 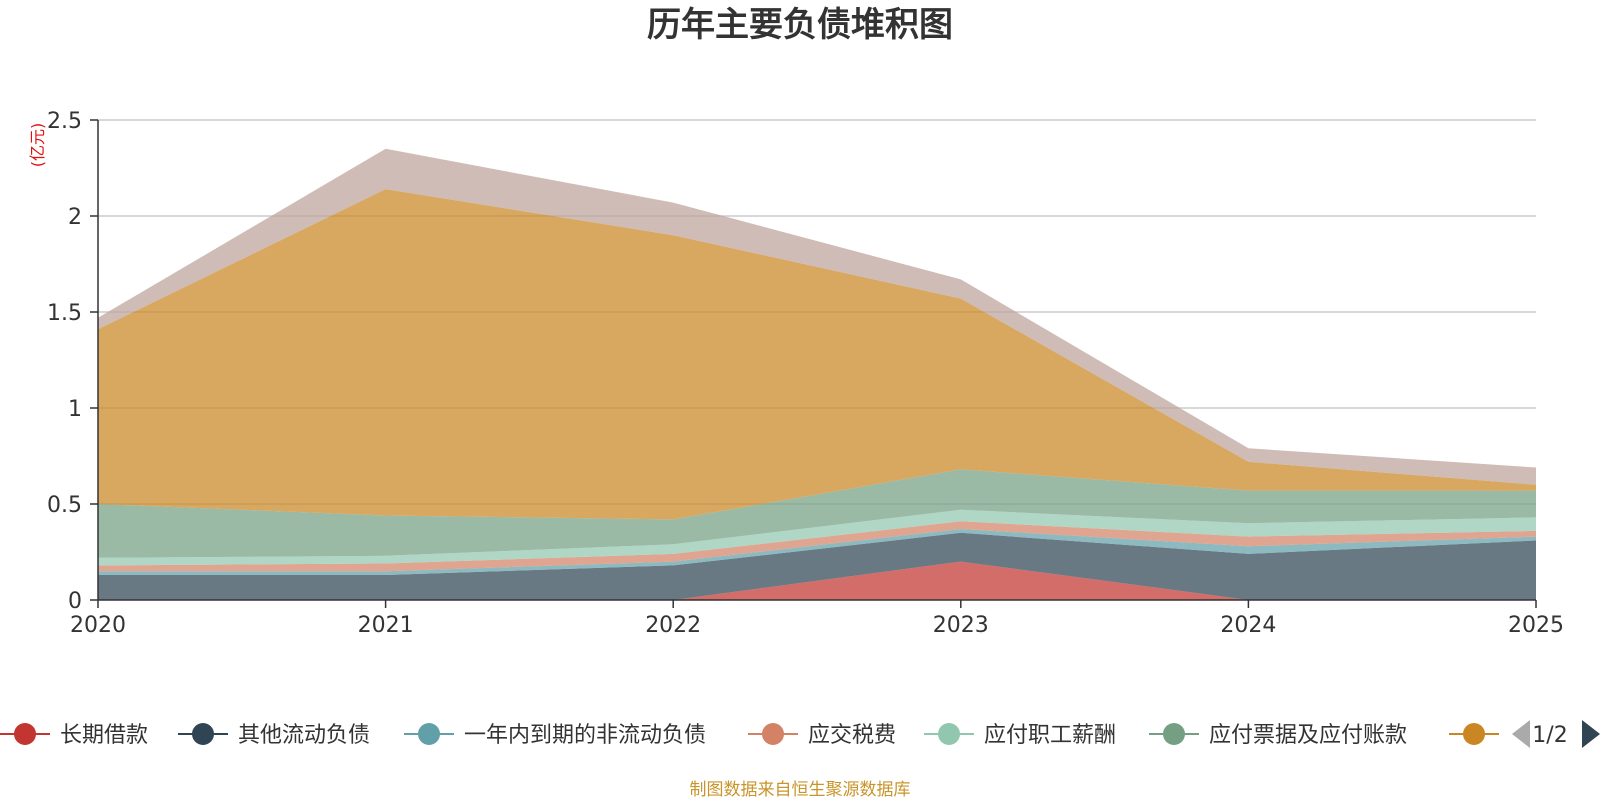 What do you see at coordinates (386, 625) in the screenshot?
I see `x-tick-label: 2021` at bounding box center [386, 625].